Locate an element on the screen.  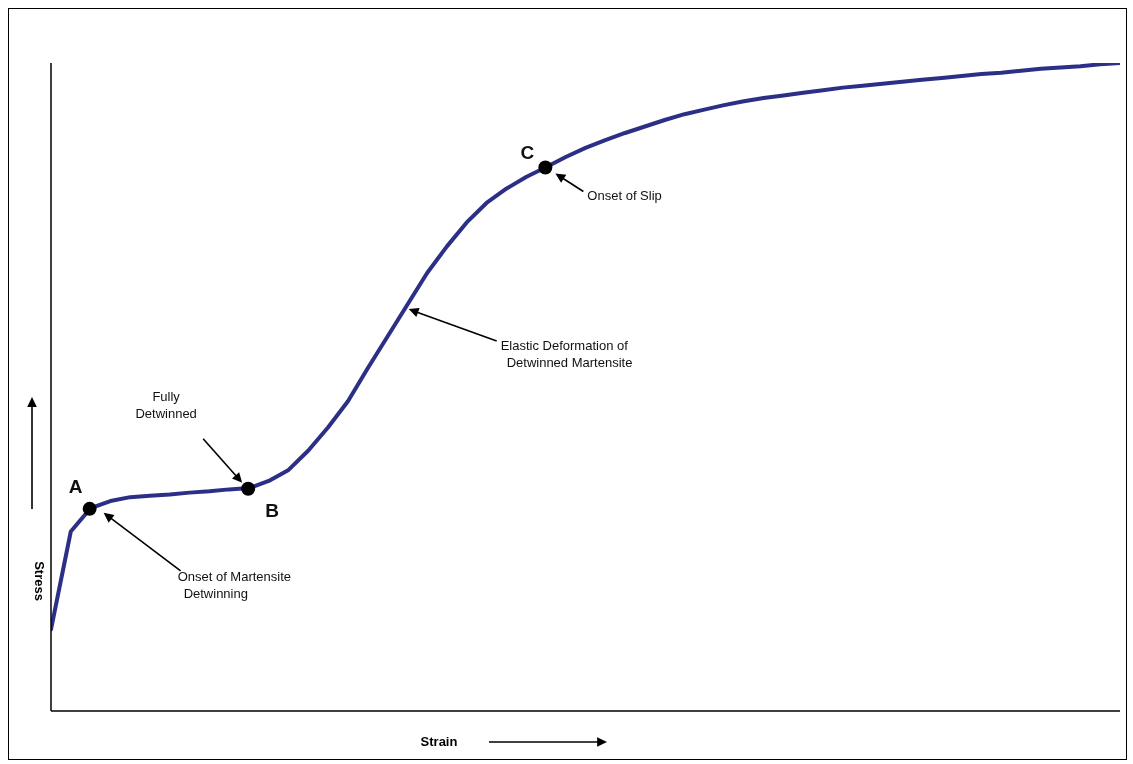
annotation: Onset of Martensite Detwinning is located at coordinates (234, 584).